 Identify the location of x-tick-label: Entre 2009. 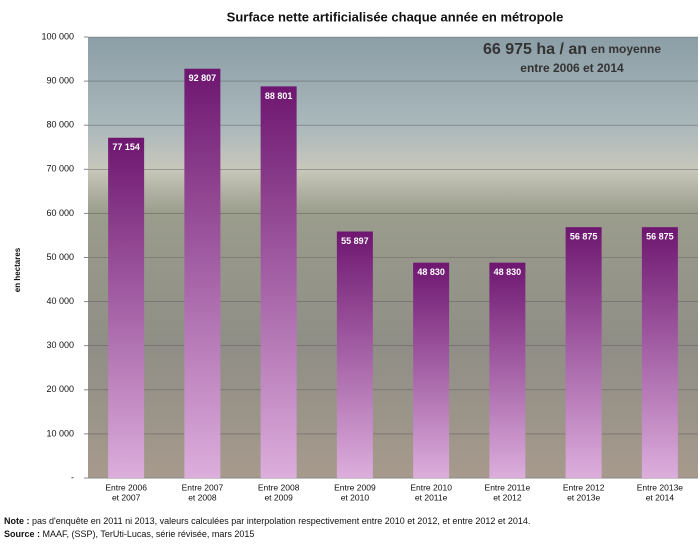
(355, 487).